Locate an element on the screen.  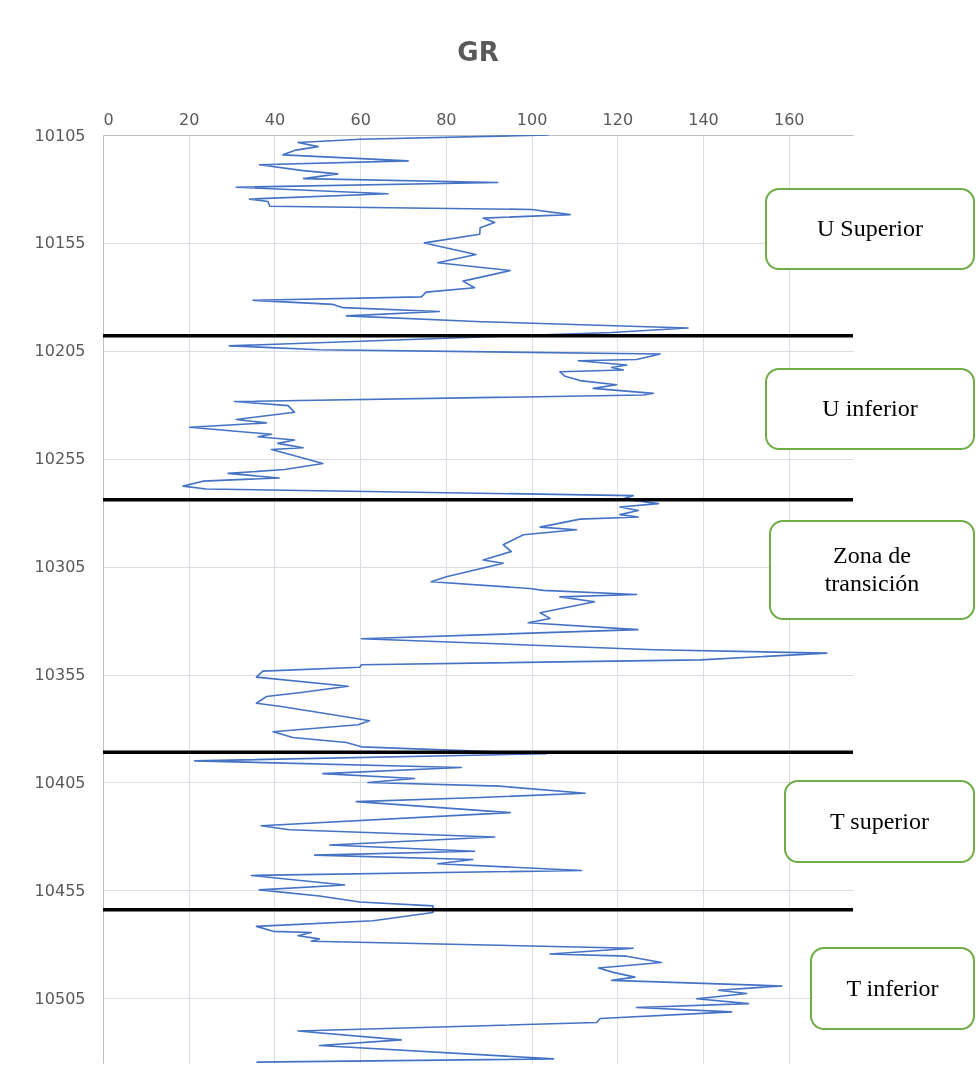
y-tick-label: 10155 is located at coordinates (60, 243).